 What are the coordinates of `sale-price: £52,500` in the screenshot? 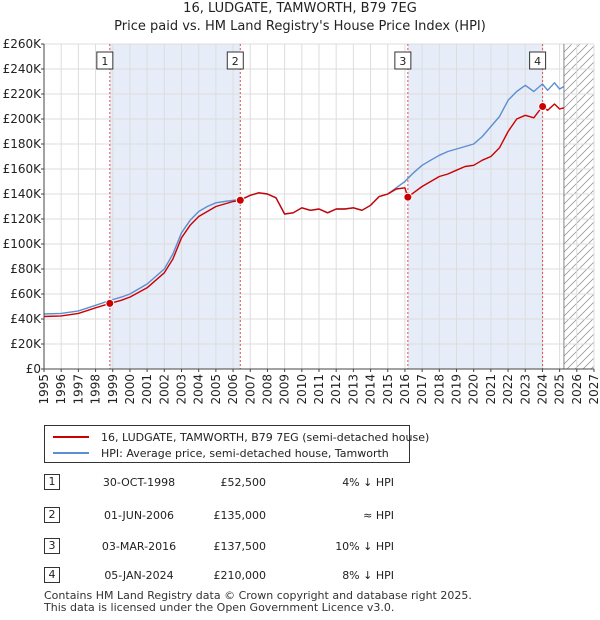 It's located at (243, 482).